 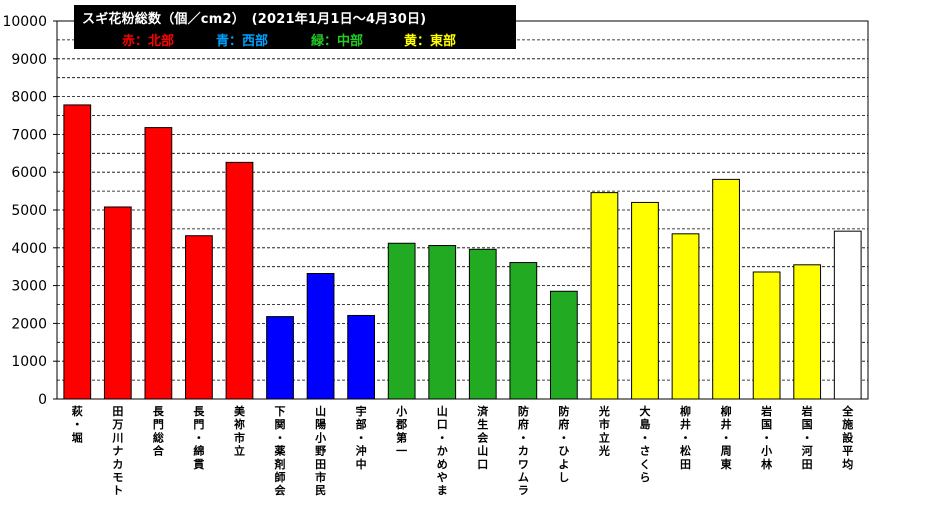 What do you see at coordinates (42, 400) in the screenshot?
I see `y-tick-label: 0` at bounding box center [42, 400].